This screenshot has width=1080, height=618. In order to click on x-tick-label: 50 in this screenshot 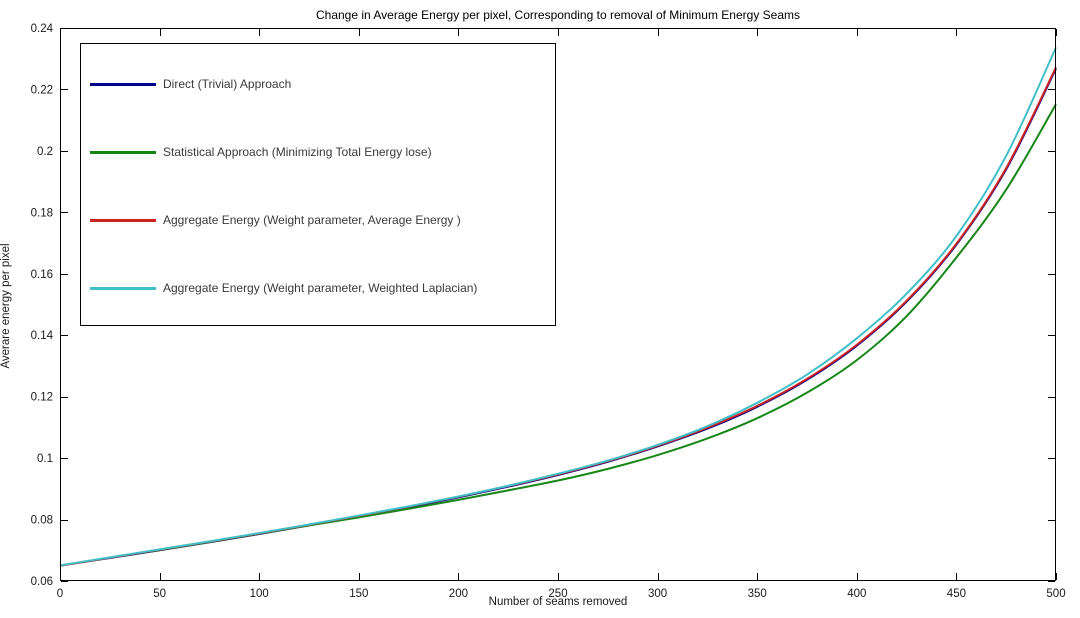, I will do `click(159, 594)`.